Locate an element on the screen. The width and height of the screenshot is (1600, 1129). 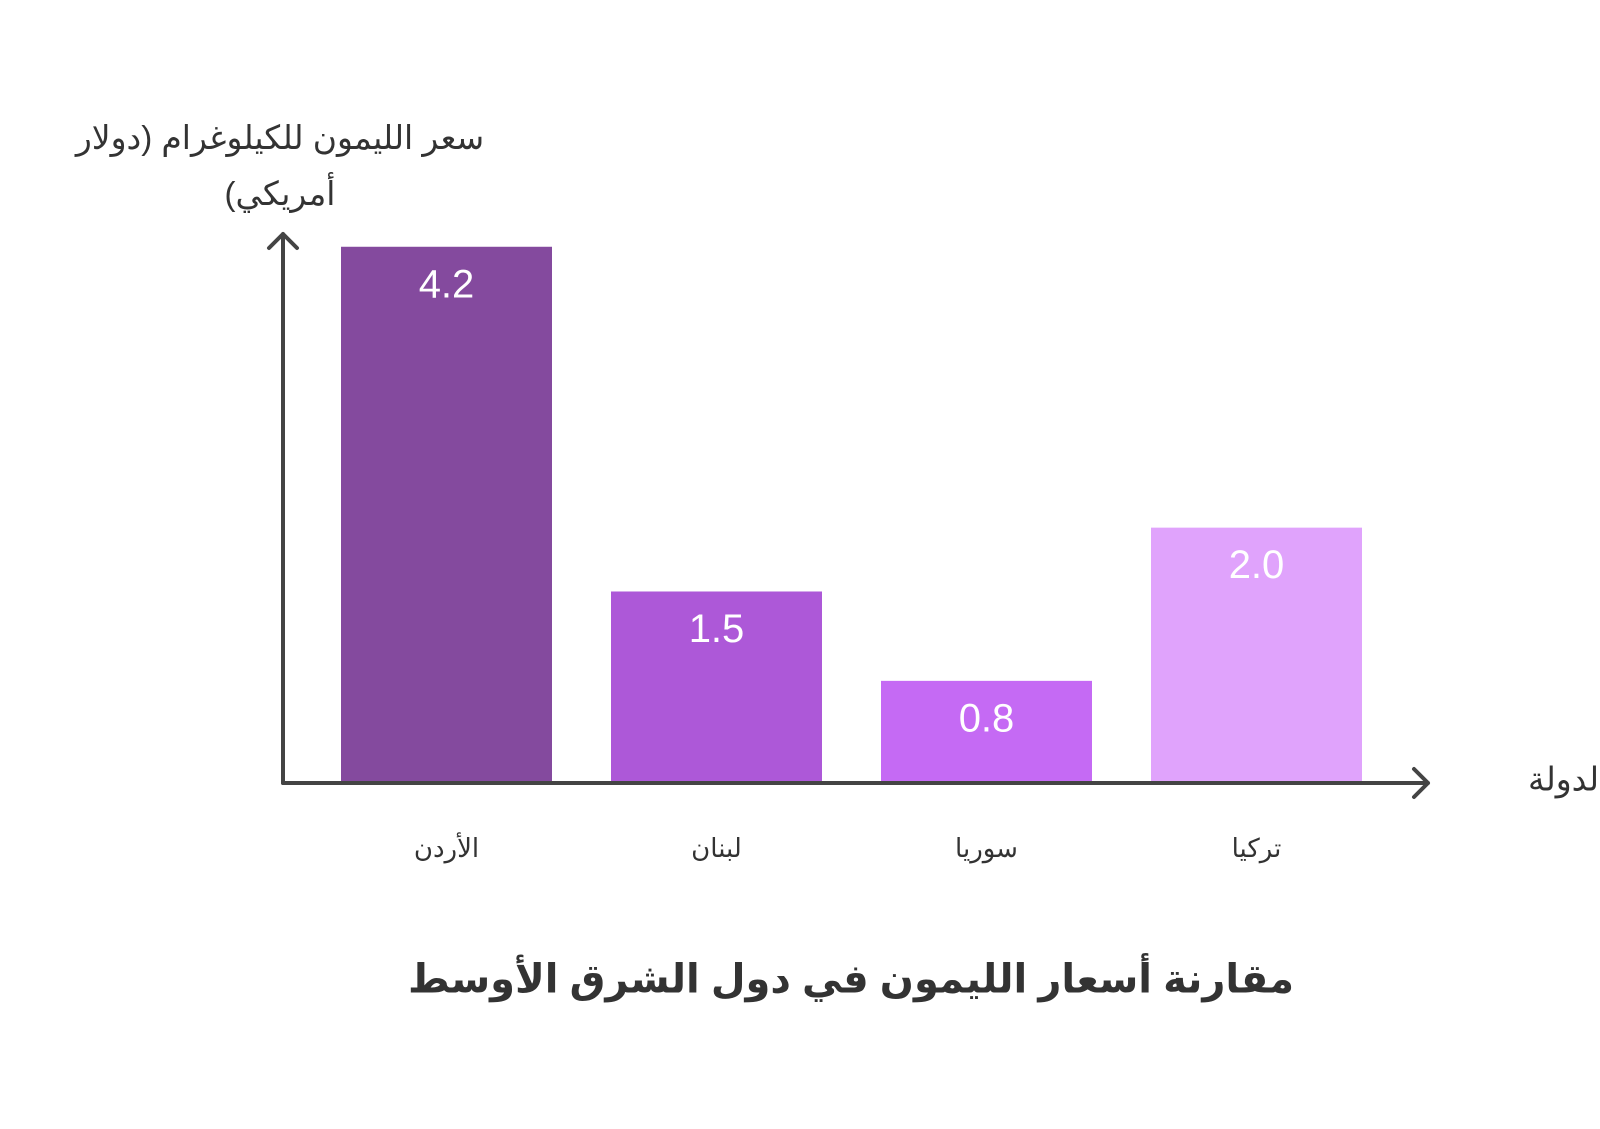
y-axis is located at coordinates (283, 508).